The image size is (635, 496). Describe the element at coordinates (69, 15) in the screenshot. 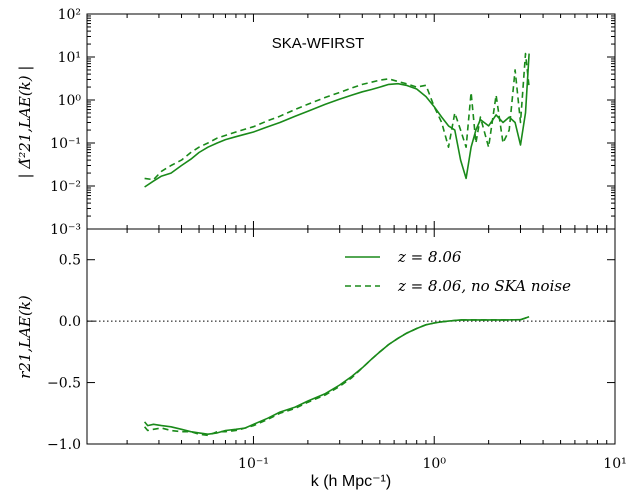

I see `y-tick-label: 10²` at that location.